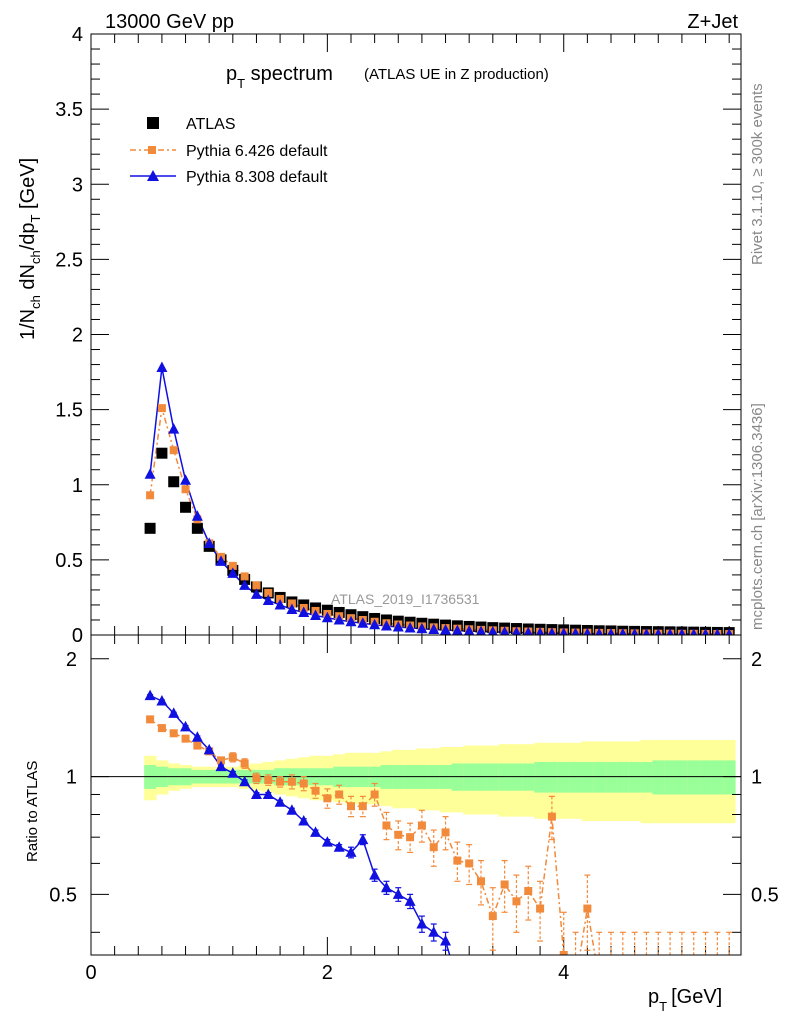 The image size is (786, 1024). Describe the element at coordinates (756, 778) in the screenshot. I see `ratio-ytick-label-right: 1` at that location.